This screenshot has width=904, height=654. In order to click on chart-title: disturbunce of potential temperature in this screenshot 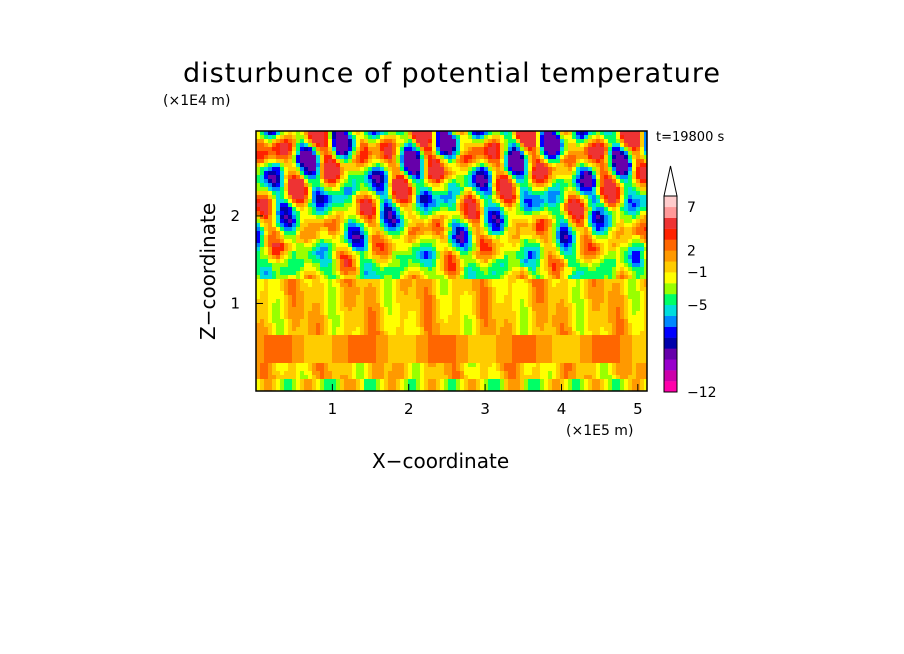, I will do `click(452, 73)`.